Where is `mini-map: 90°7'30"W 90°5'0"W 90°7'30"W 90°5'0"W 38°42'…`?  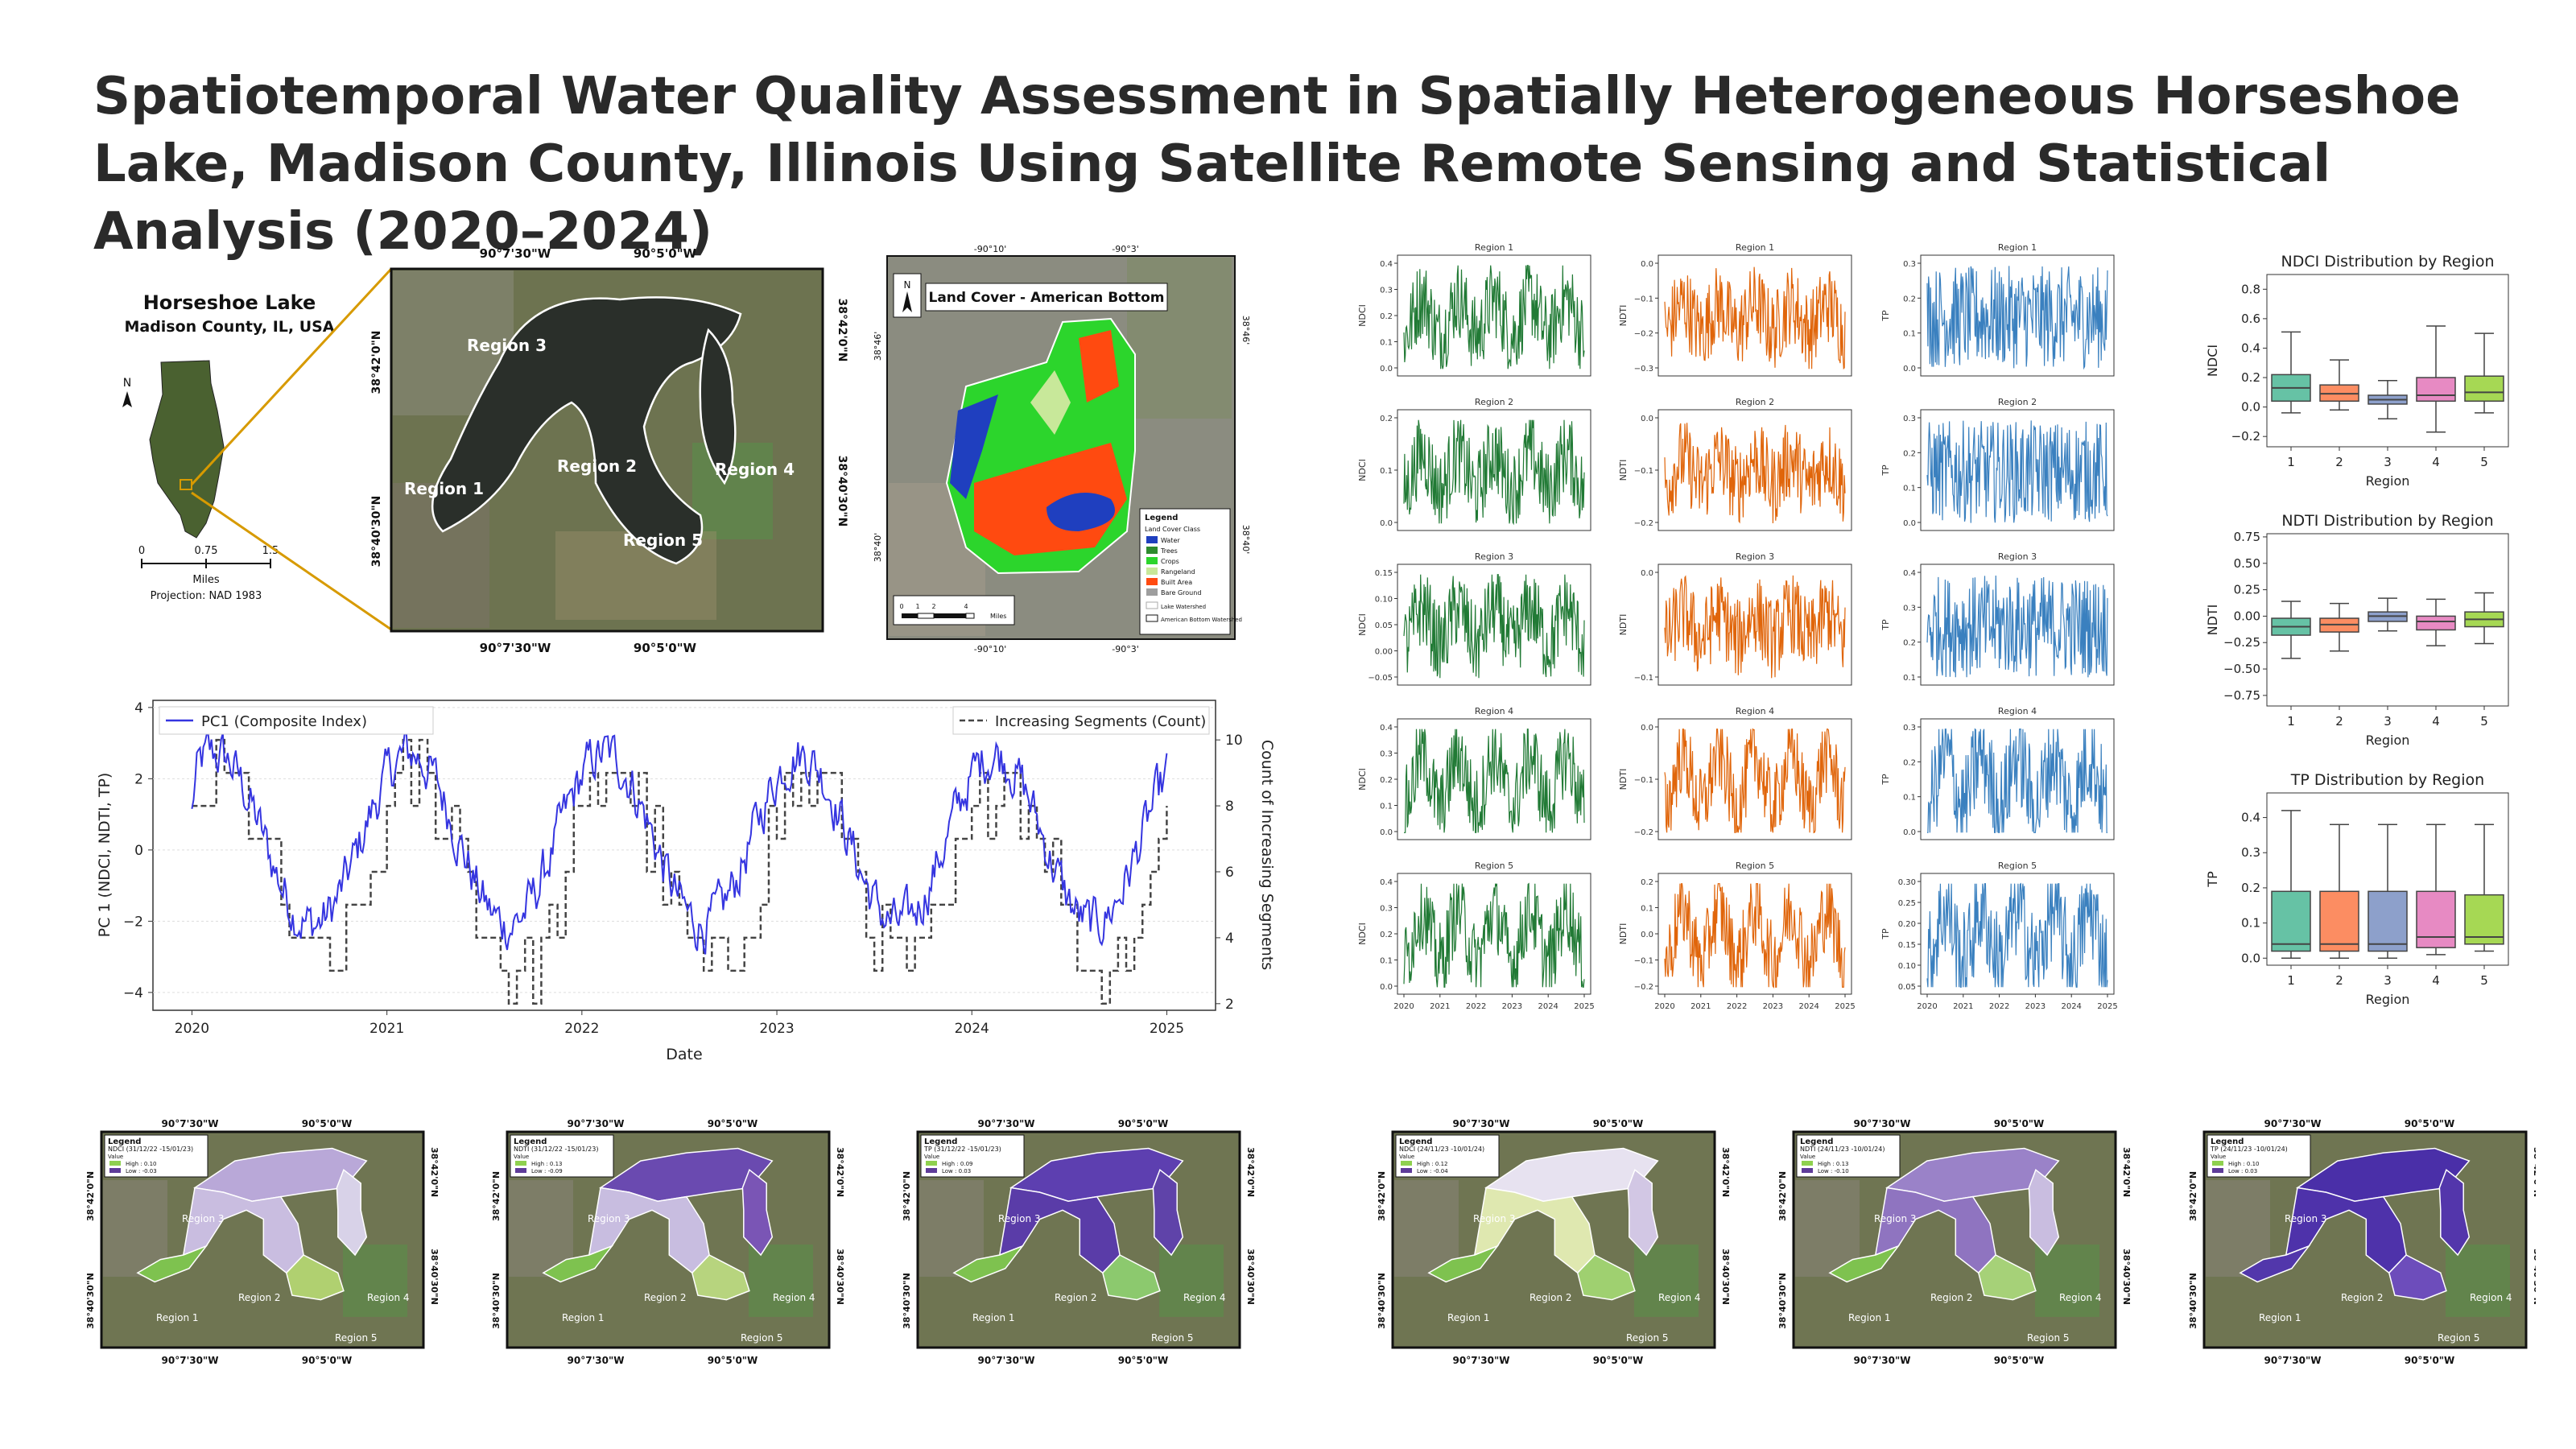 mini-map: 90°7'30"W 90°5'0"W 90°7'30"W 90°5'0"W 38°42'… is located at coordinates (2362, 1242).